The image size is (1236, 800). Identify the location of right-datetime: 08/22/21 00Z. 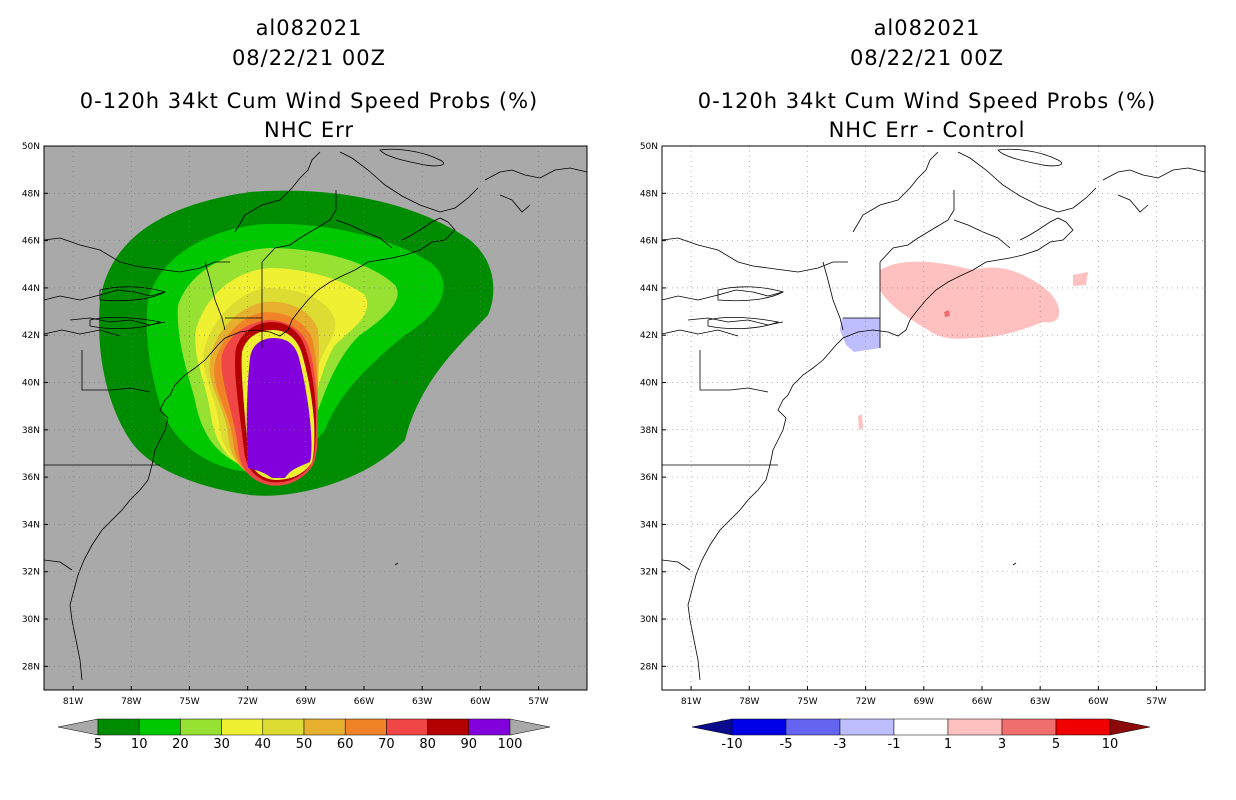
(927, 58).